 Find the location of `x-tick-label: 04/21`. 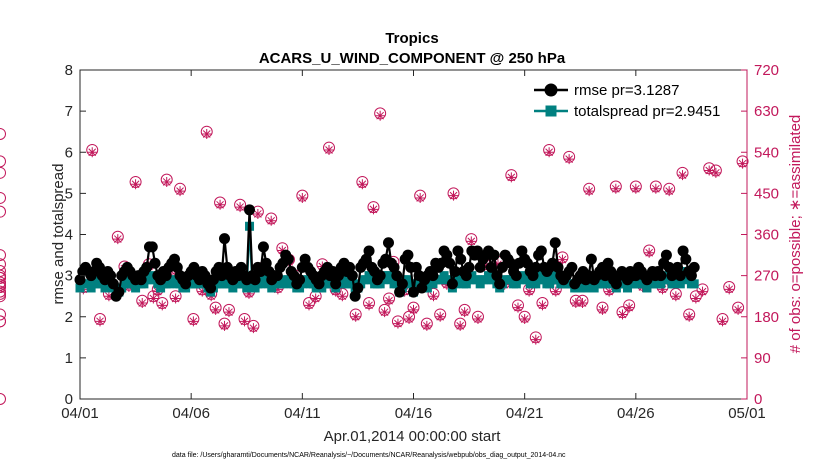

x-tick-label: 04/21 is located at coordinates (525, 413).